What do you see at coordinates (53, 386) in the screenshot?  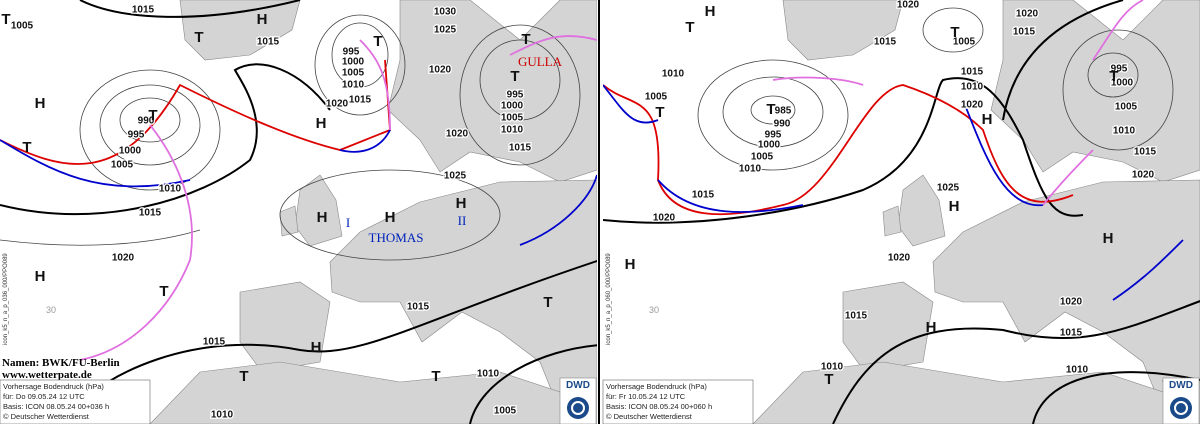 I see `info-line: Vorhersage Bodendruck (hPa)` at bounding box center [53, 386].